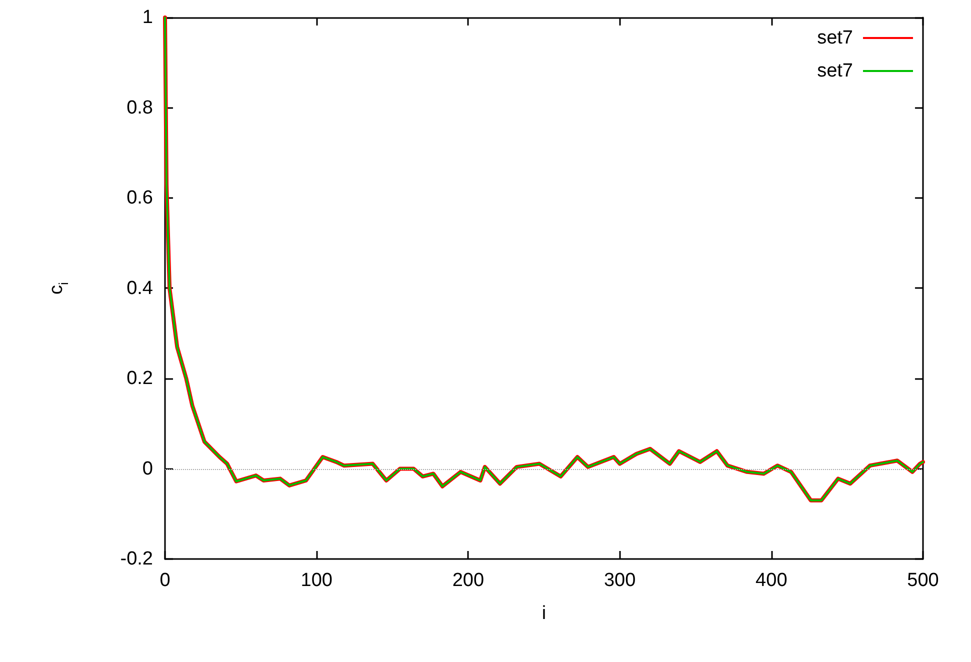  What do you see at coordinates (139, 107) in the screenshot?
I see `y-tick-label: 0.8` at bounding box center [139, 107].